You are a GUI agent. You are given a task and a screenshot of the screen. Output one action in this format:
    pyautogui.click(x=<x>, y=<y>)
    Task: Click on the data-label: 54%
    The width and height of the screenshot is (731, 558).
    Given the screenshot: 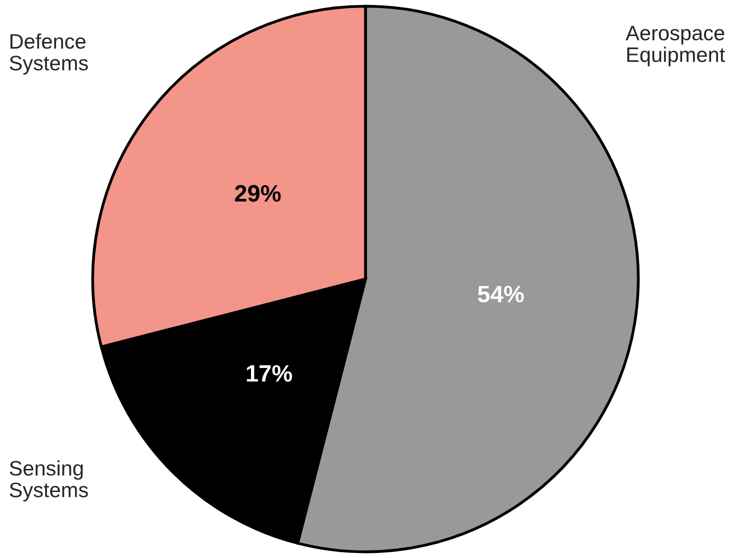 What is the action you would take?
    pyautogui.click(x=501, y=294)
    